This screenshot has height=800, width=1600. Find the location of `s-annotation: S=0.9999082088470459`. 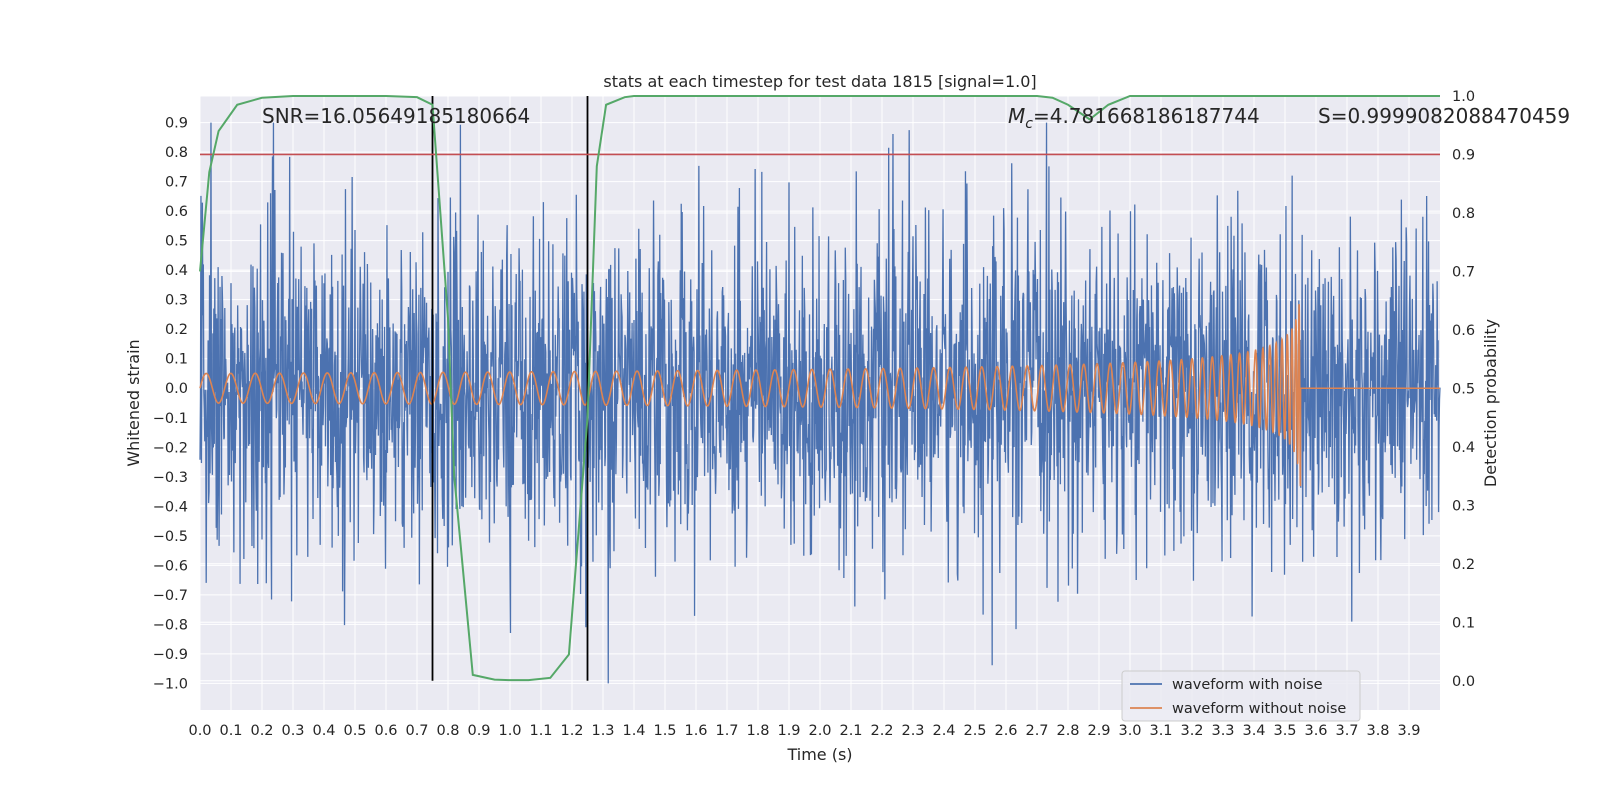

s-annotation: S=0.9999082088470459 is located at coordinates (1444, 116).